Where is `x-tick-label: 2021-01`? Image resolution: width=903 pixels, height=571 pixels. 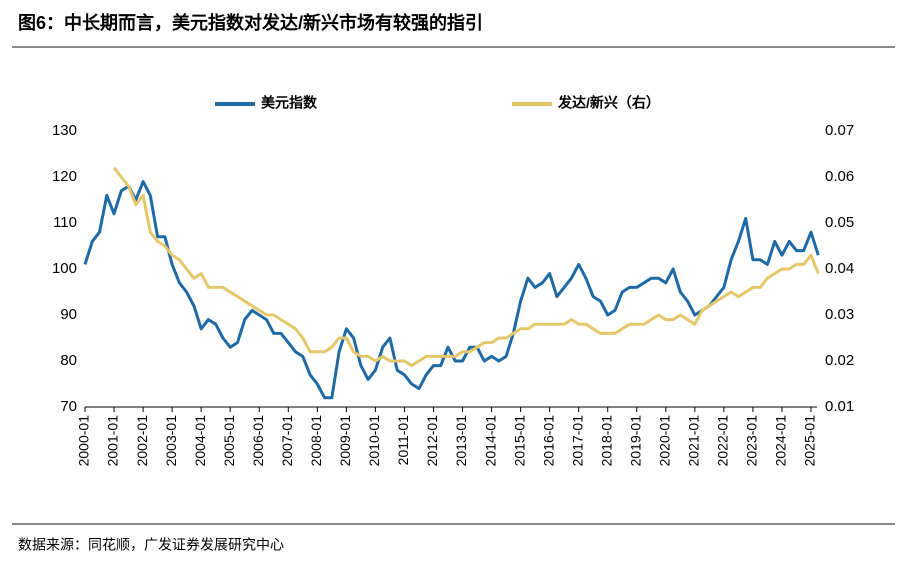
x-tick-label: 2021-01 is located at coordinates (694, 441).